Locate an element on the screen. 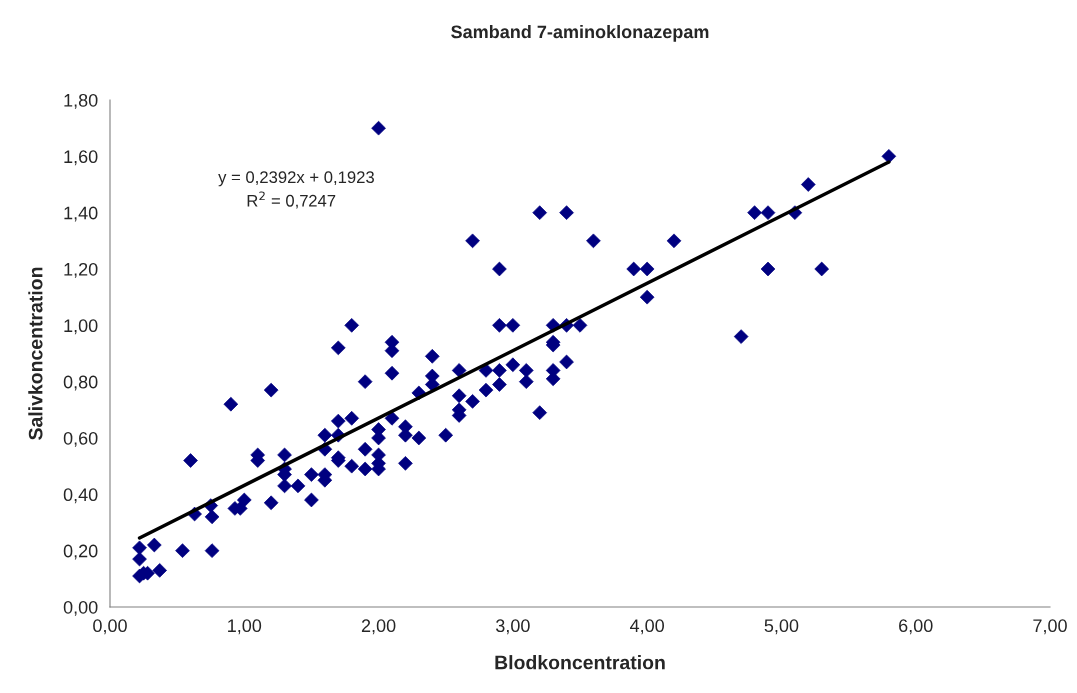 The height and width of the screenshot is (693, 1077). chart-title: Samband 7-aminoklonazepam is located at coordinates (580, 33).